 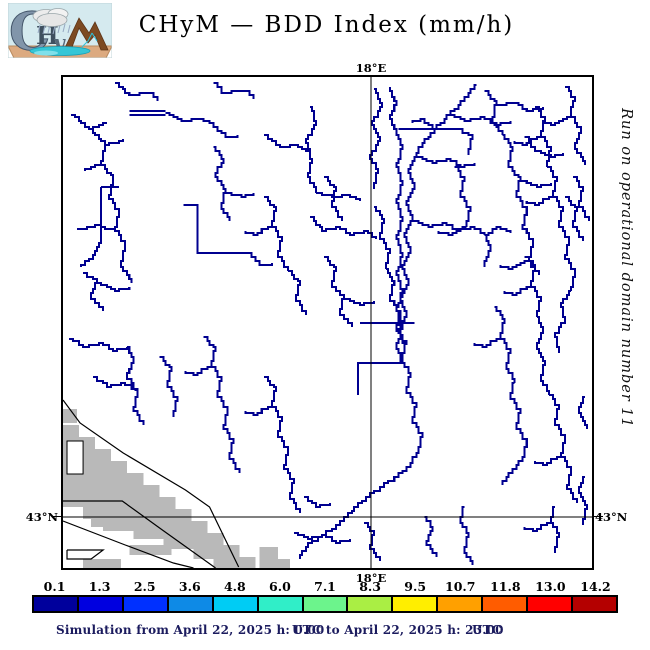 I want to click on colorbar-value: 4.8, so click(x=234, y=586).